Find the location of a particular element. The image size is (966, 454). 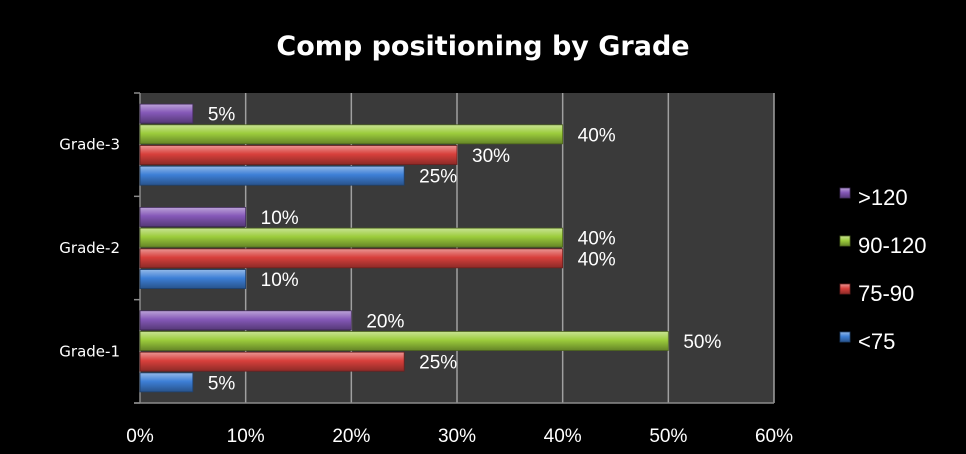

x-tick-label: 0% is located at coordinates (140, 436).